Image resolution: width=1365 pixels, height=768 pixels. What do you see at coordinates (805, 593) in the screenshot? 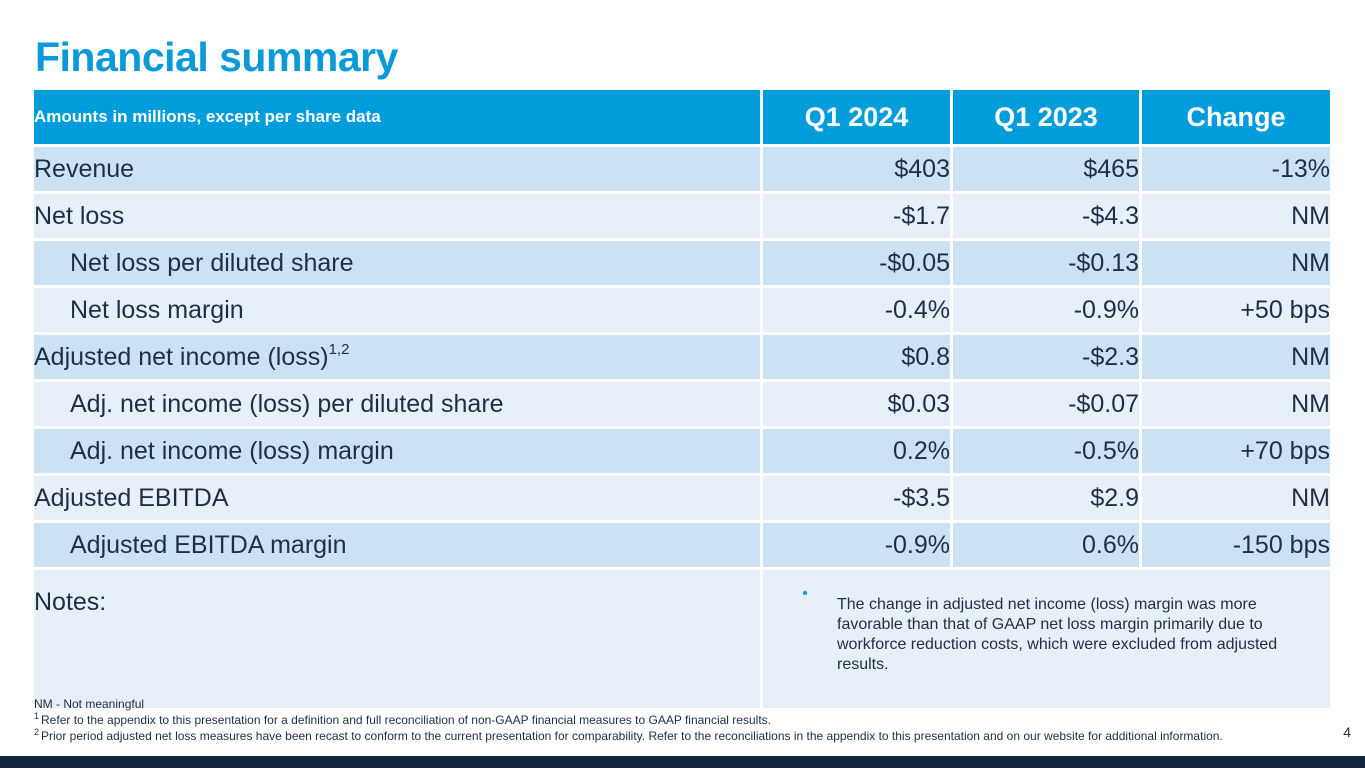
I see `bullet-icon` at bounding box center [805, 593].